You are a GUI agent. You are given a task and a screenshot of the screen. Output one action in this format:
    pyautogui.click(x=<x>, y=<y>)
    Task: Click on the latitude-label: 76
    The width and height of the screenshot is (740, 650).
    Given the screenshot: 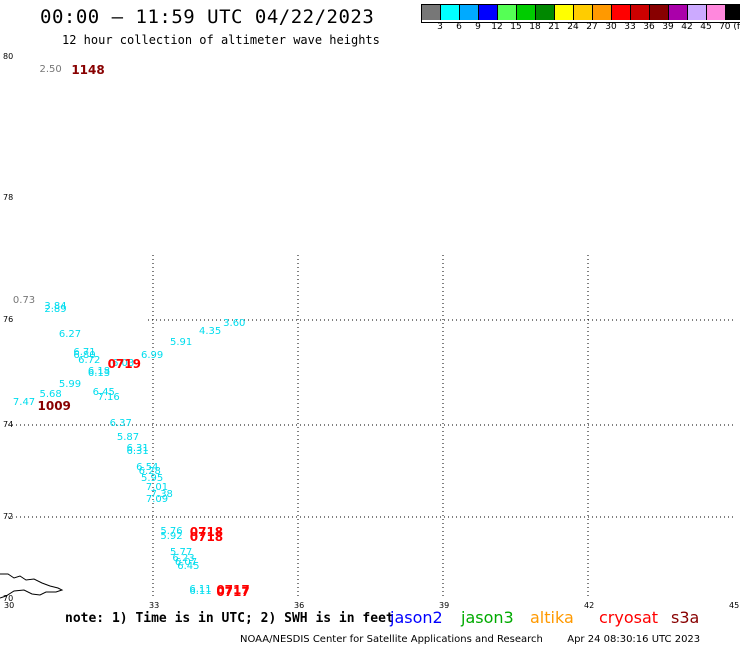 What is the action you would take?
    pyautogui.click(x=8, y=319)
    